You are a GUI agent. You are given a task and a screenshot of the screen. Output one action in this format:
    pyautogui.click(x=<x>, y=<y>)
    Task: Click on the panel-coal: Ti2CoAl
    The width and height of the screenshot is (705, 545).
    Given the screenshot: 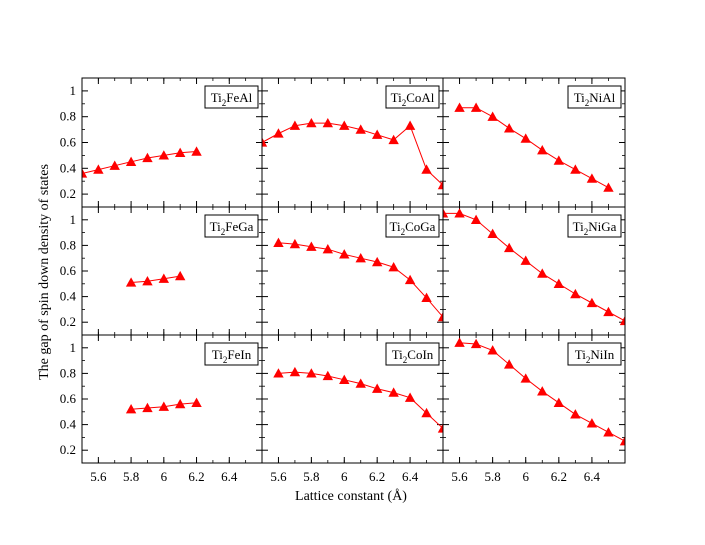 What is the action you would take?
    pyautogui.click(x=352, y=142)
    